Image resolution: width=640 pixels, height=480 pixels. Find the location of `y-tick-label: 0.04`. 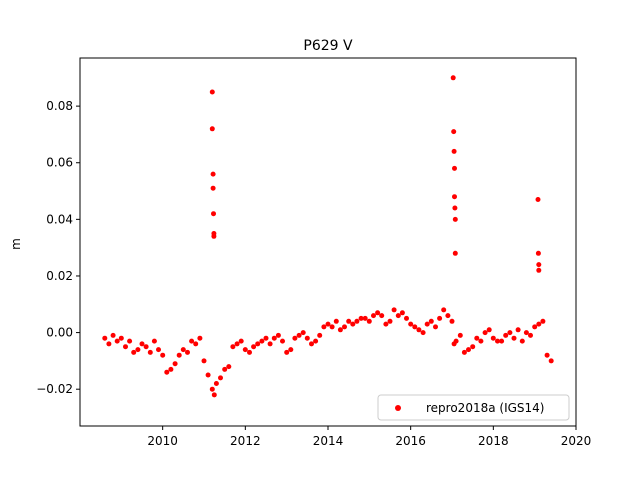

y-tick-label: 0.04 is located at coordinates (59, 219).